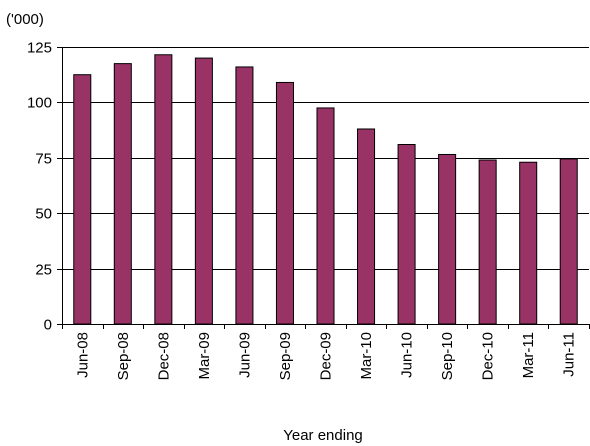  I want to click on y-tick-label: 50, so click(43, 214).